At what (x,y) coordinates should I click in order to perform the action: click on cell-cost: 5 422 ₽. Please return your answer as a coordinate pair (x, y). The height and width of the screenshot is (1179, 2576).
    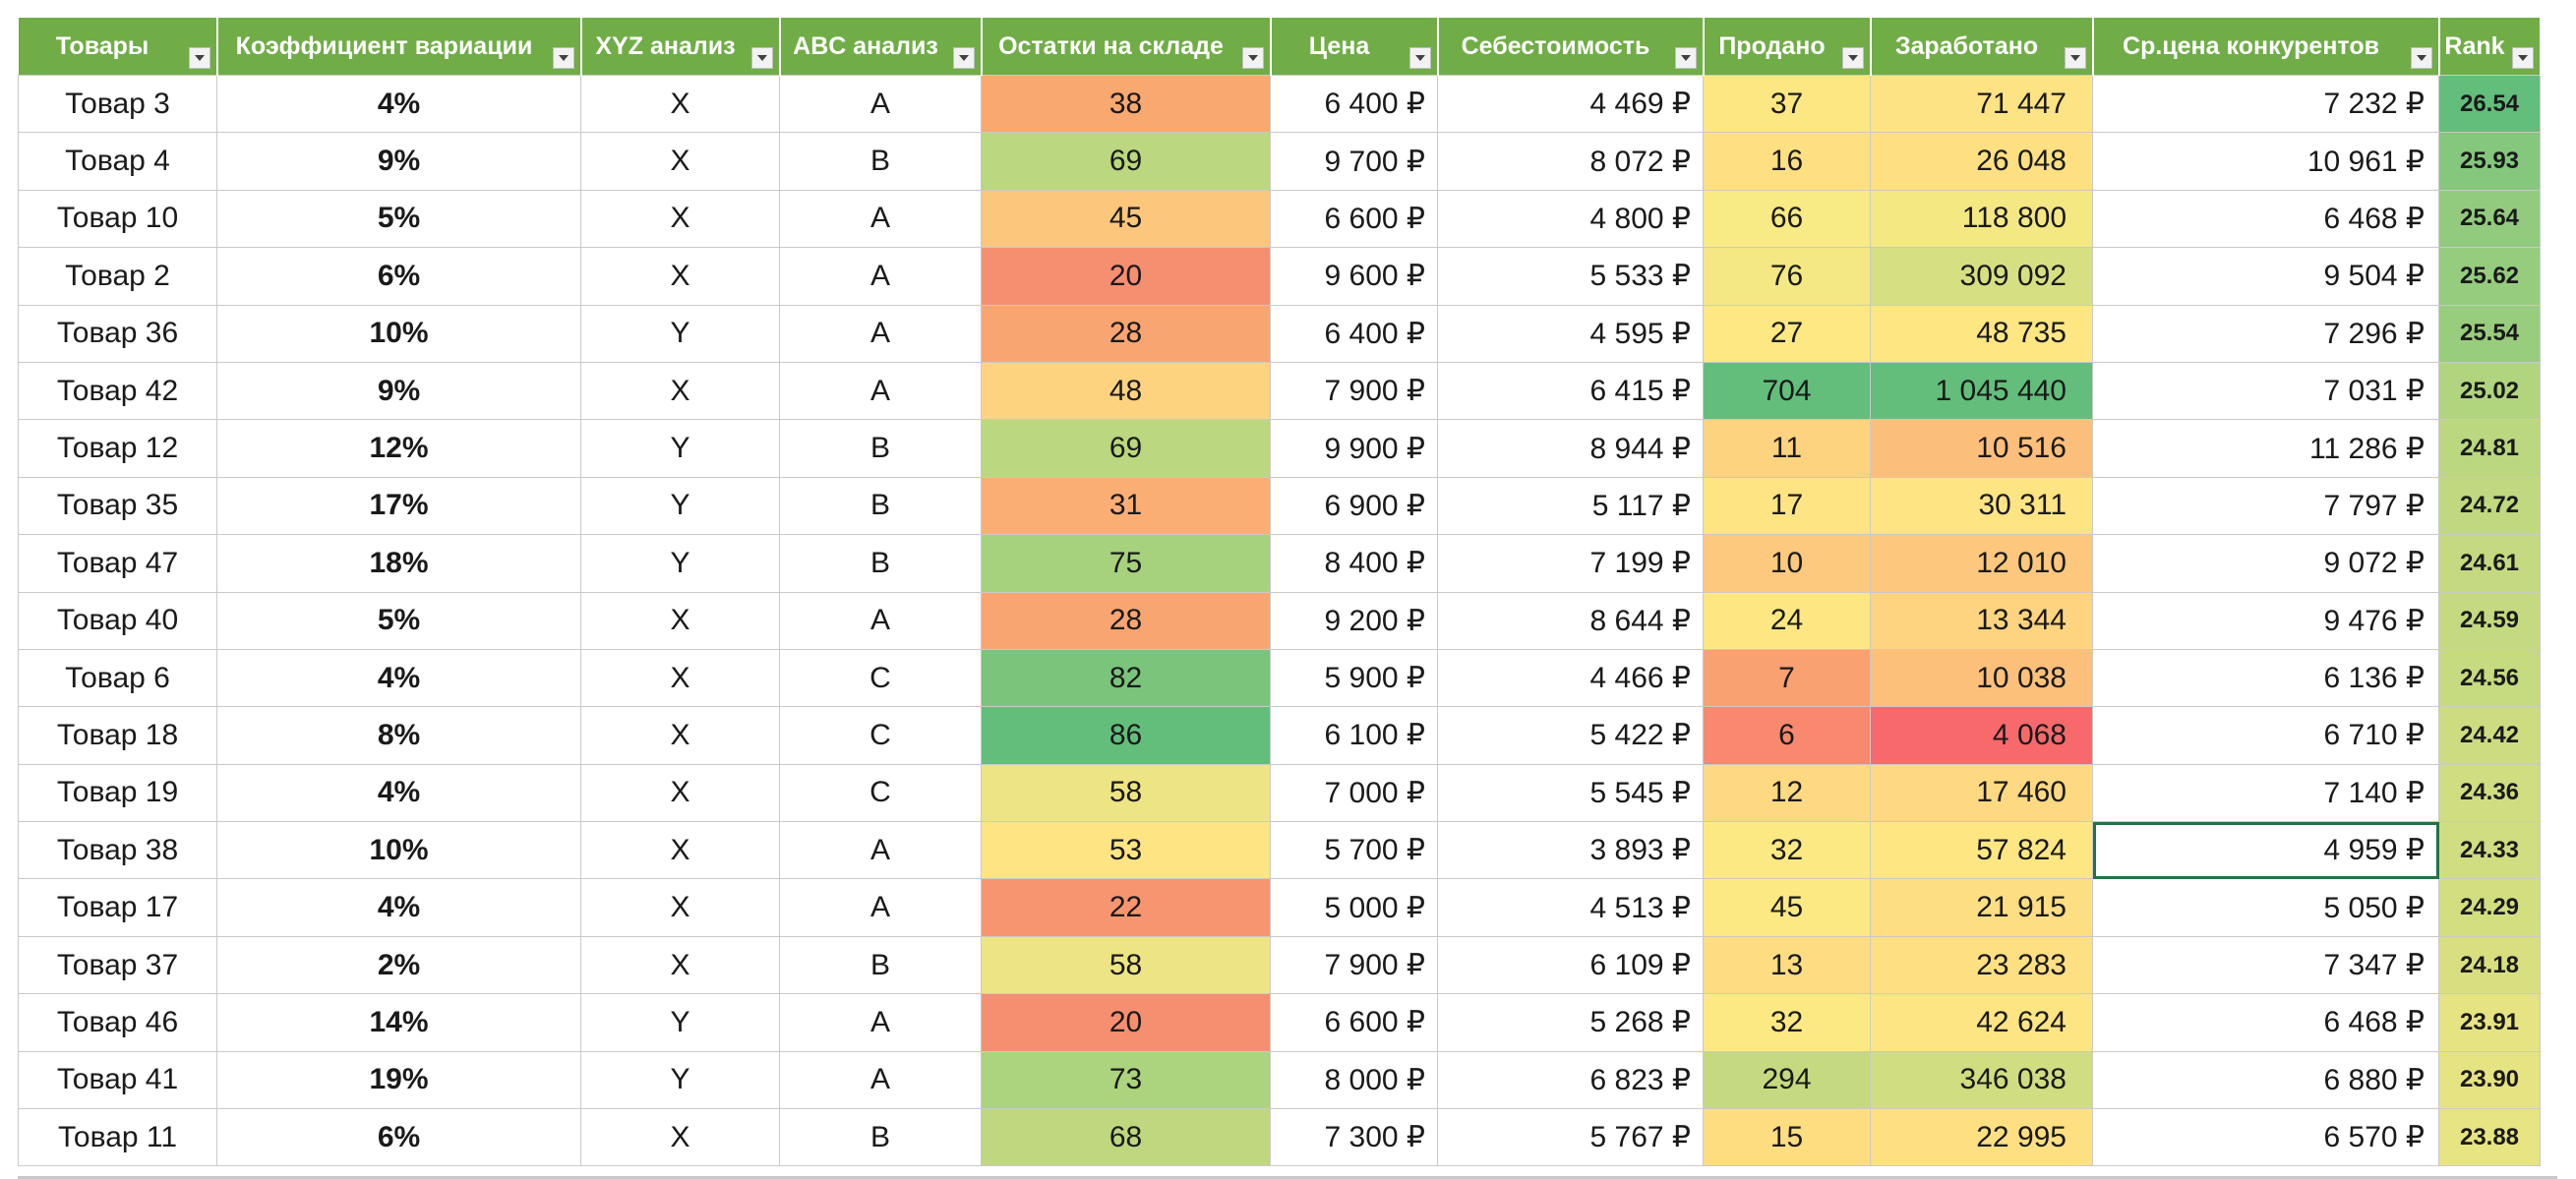
    Looking at the image, I should click on (1570, 735).